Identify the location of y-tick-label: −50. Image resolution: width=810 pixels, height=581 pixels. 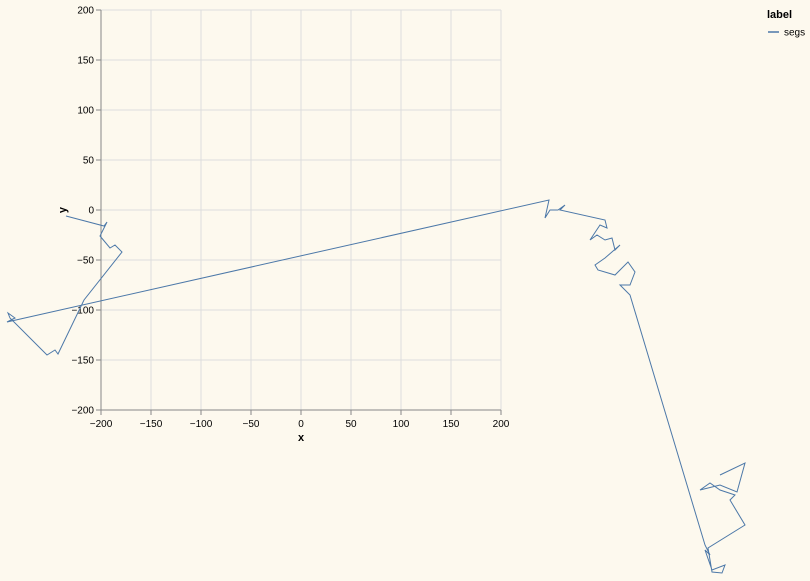
(85, 261).